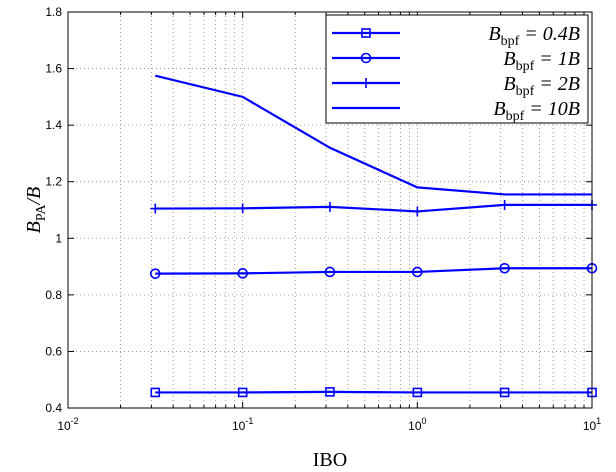  I want to click on x-tick-label-exponent: 0, so click(424, 421).